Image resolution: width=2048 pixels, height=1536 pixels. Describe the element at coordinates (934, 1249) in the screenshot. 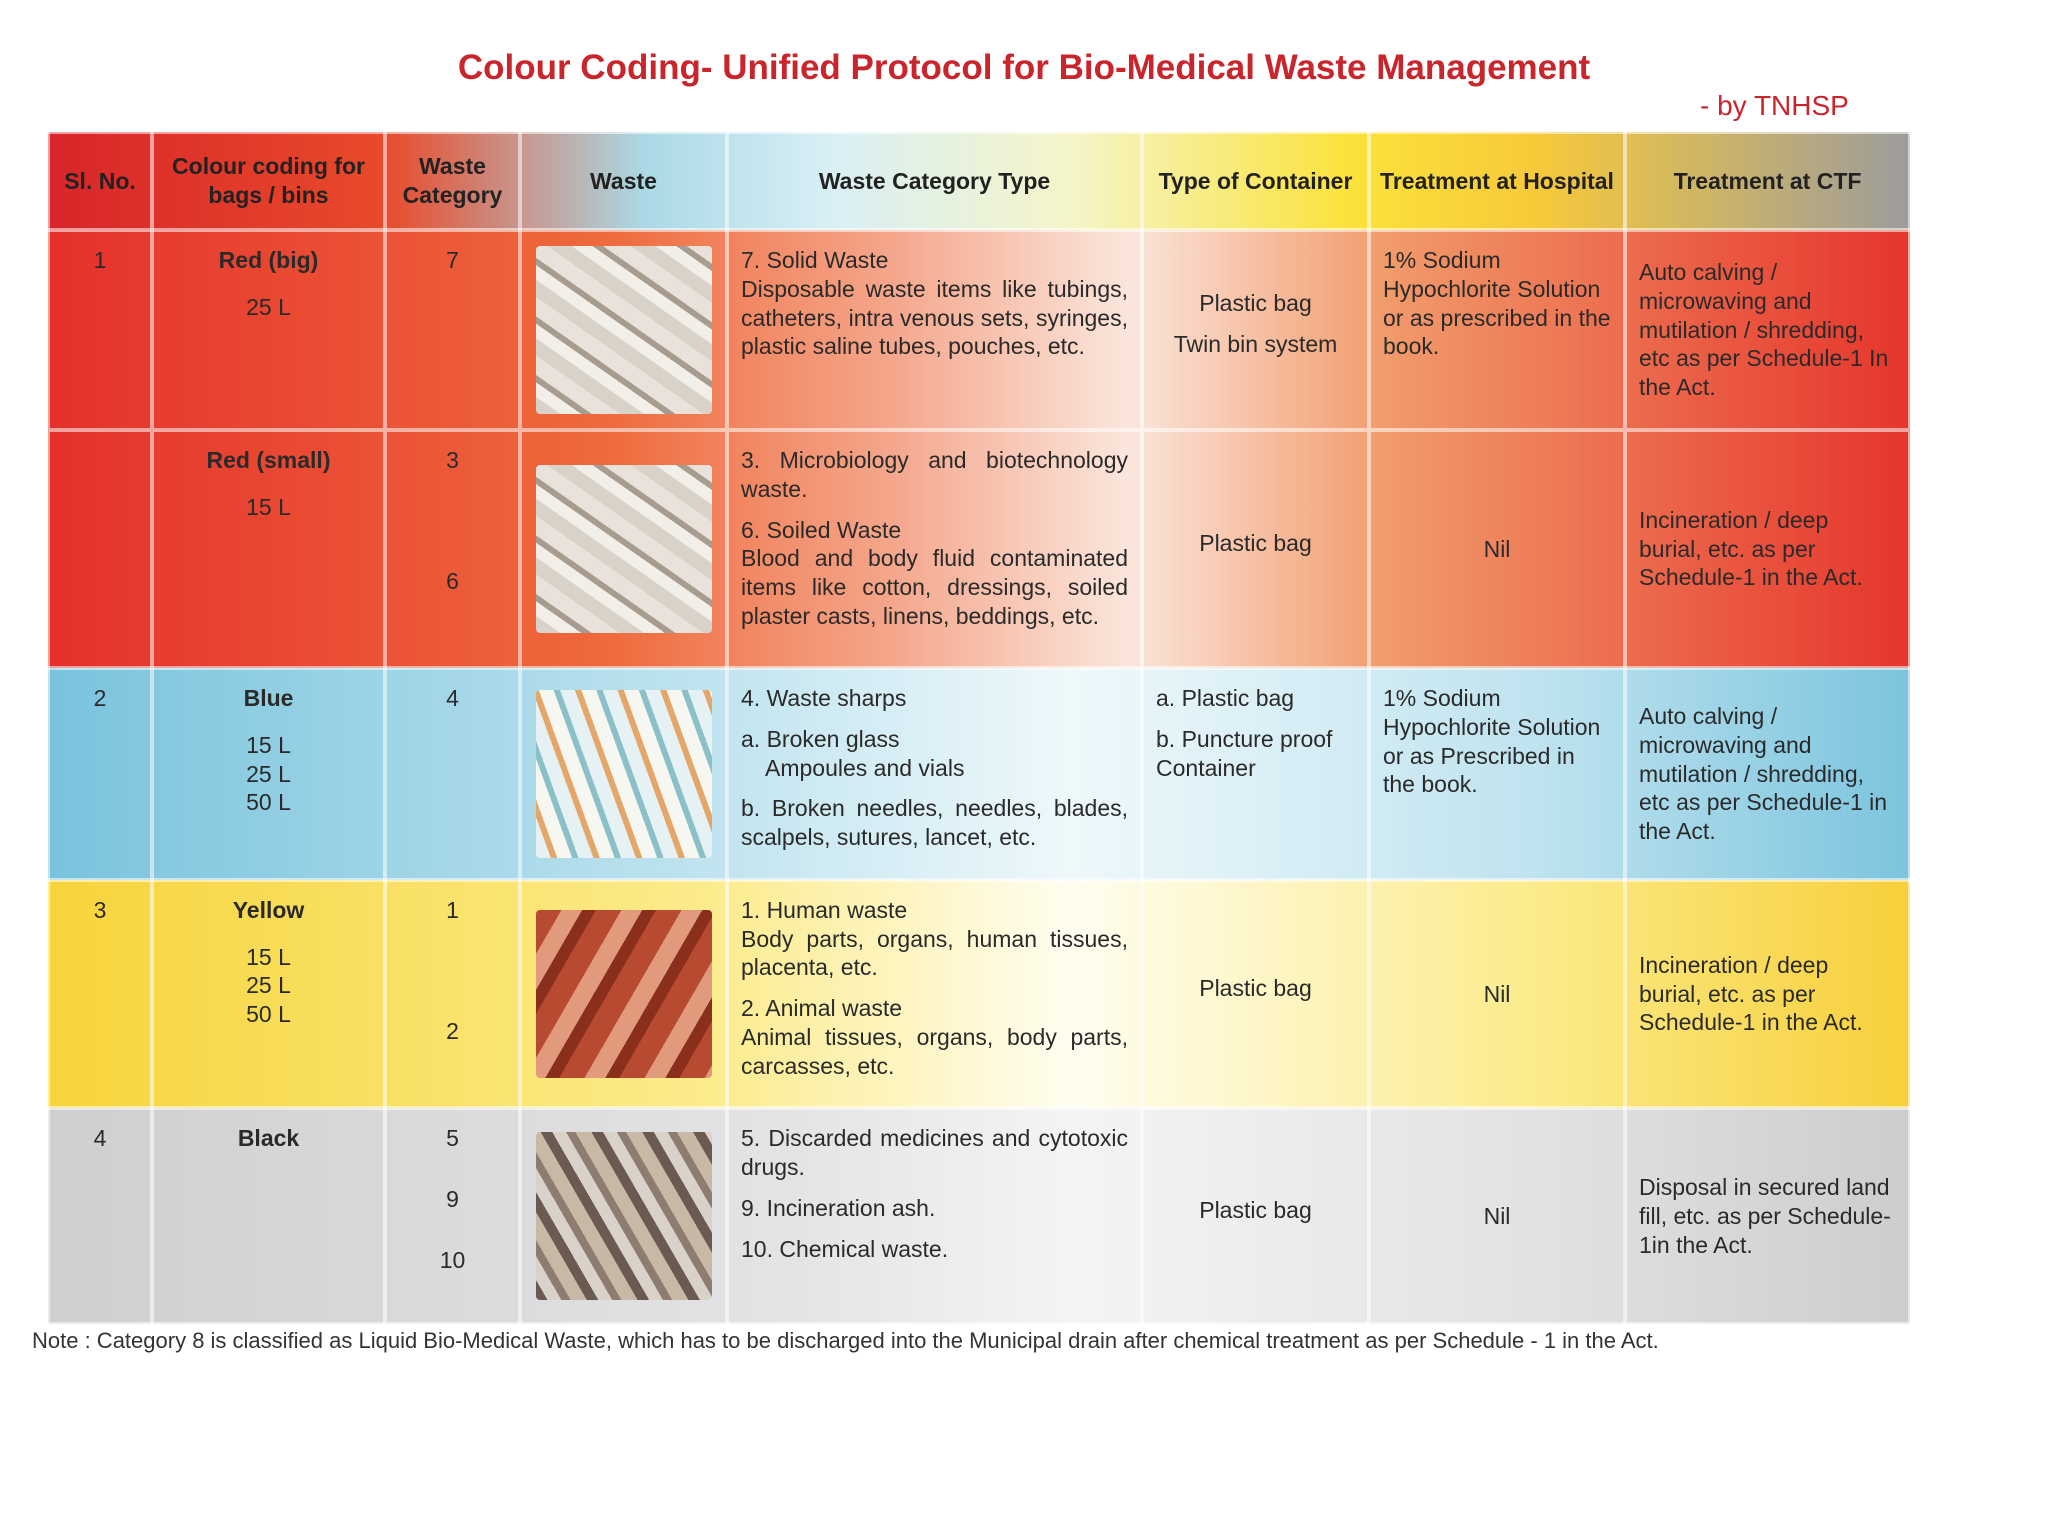

I see `category-type-item: 10. Chemical waste.` at that location.